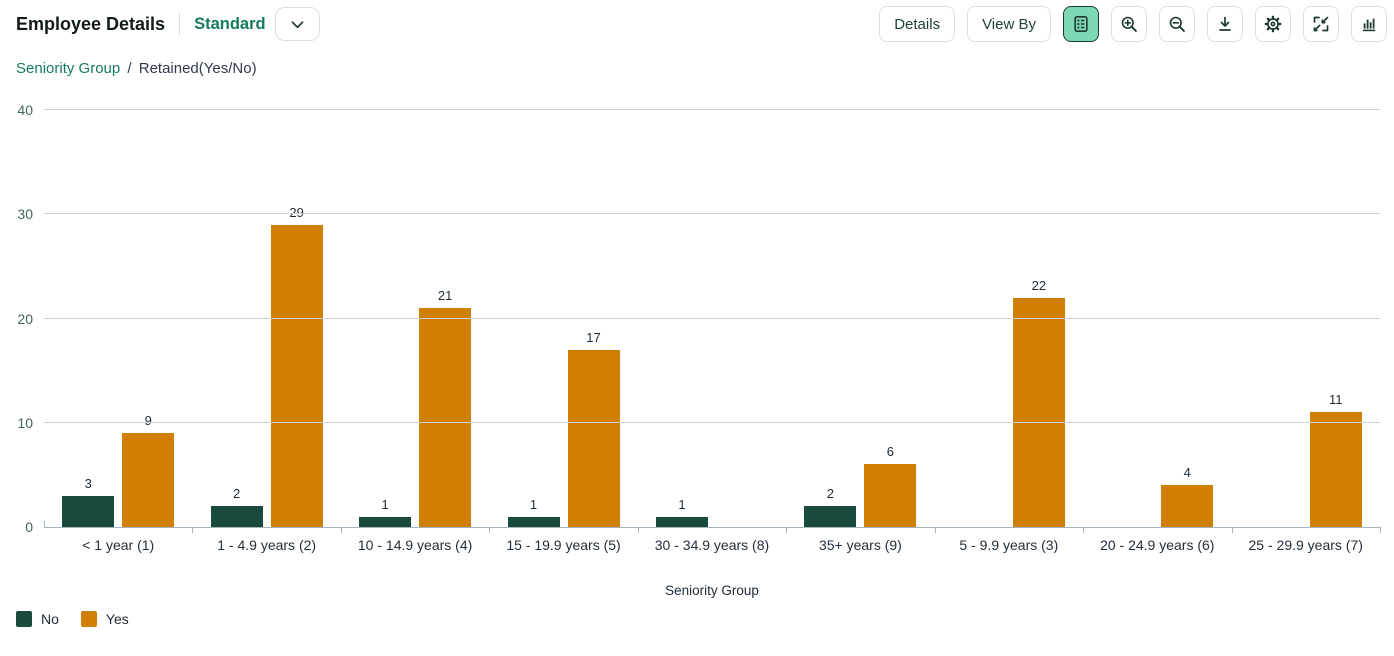 Image resolution: width=1394 pixels, height=656 pixels. I want to click on bar-slot-yes: 4, so click(1187, 318).